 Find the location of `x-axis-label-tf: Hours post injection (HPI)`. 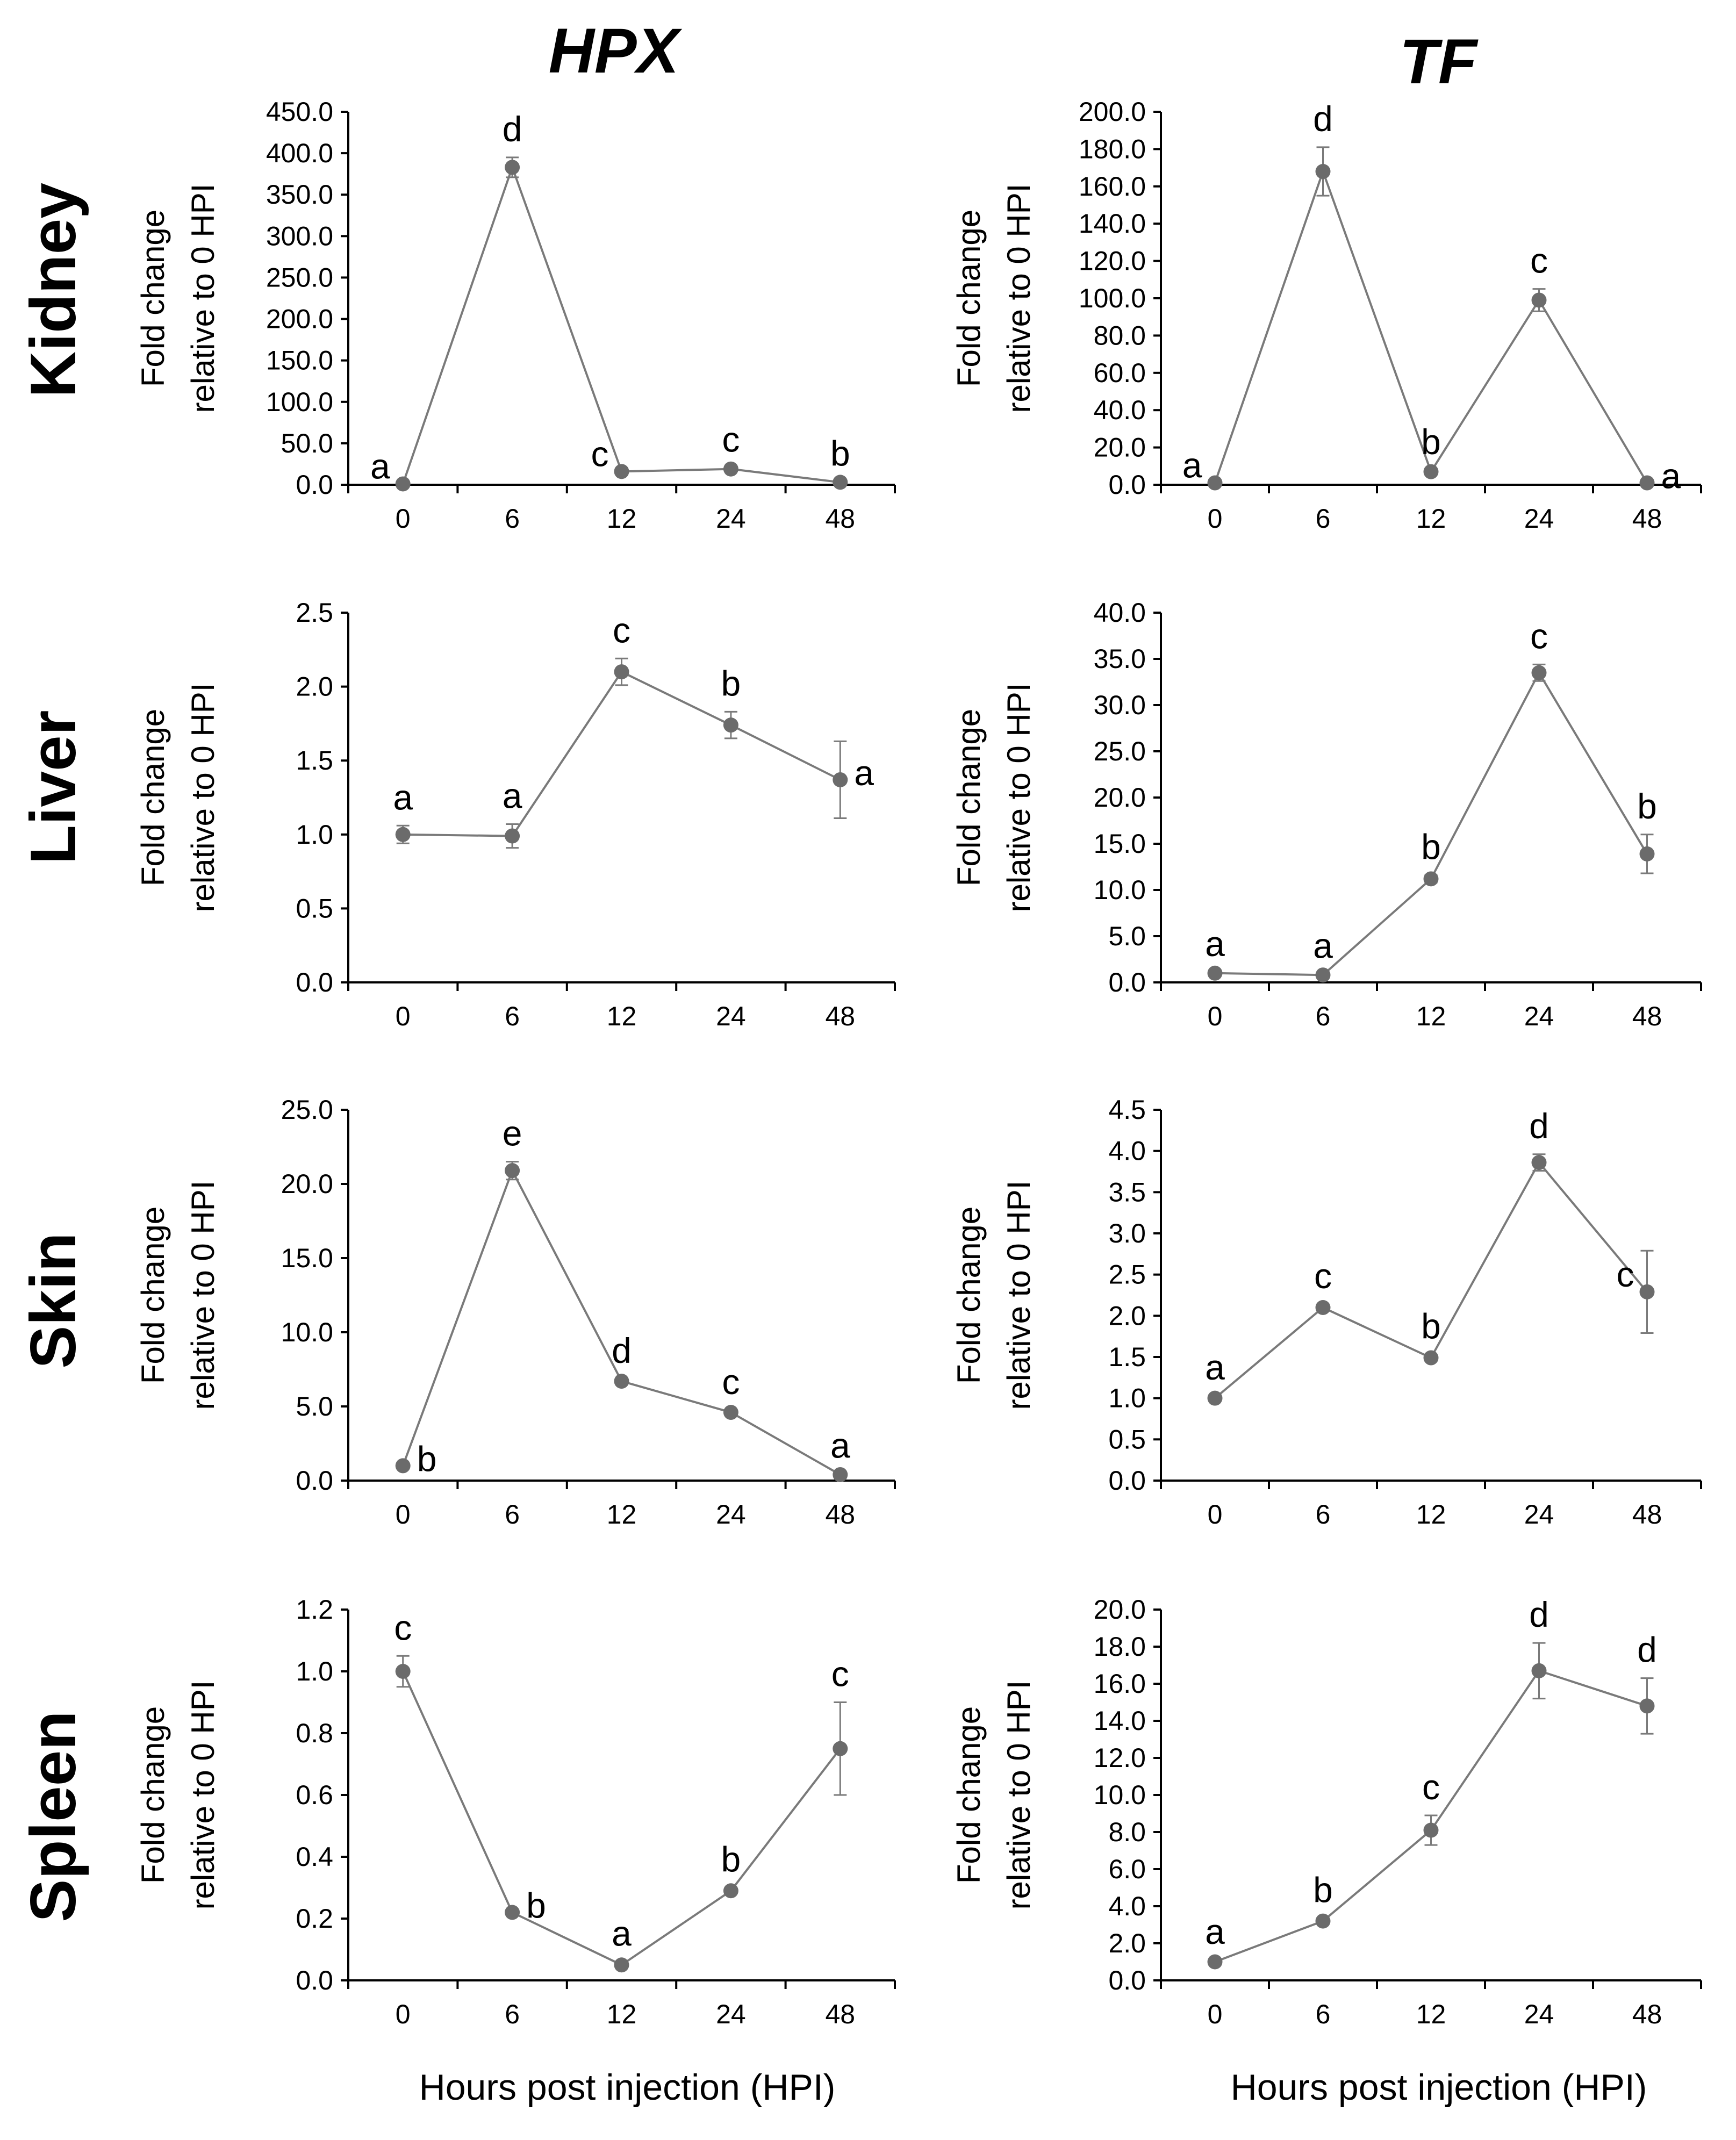

x-axis-label-tf: Hours post injection (HPI) is located at coordinates (1439, 2087).